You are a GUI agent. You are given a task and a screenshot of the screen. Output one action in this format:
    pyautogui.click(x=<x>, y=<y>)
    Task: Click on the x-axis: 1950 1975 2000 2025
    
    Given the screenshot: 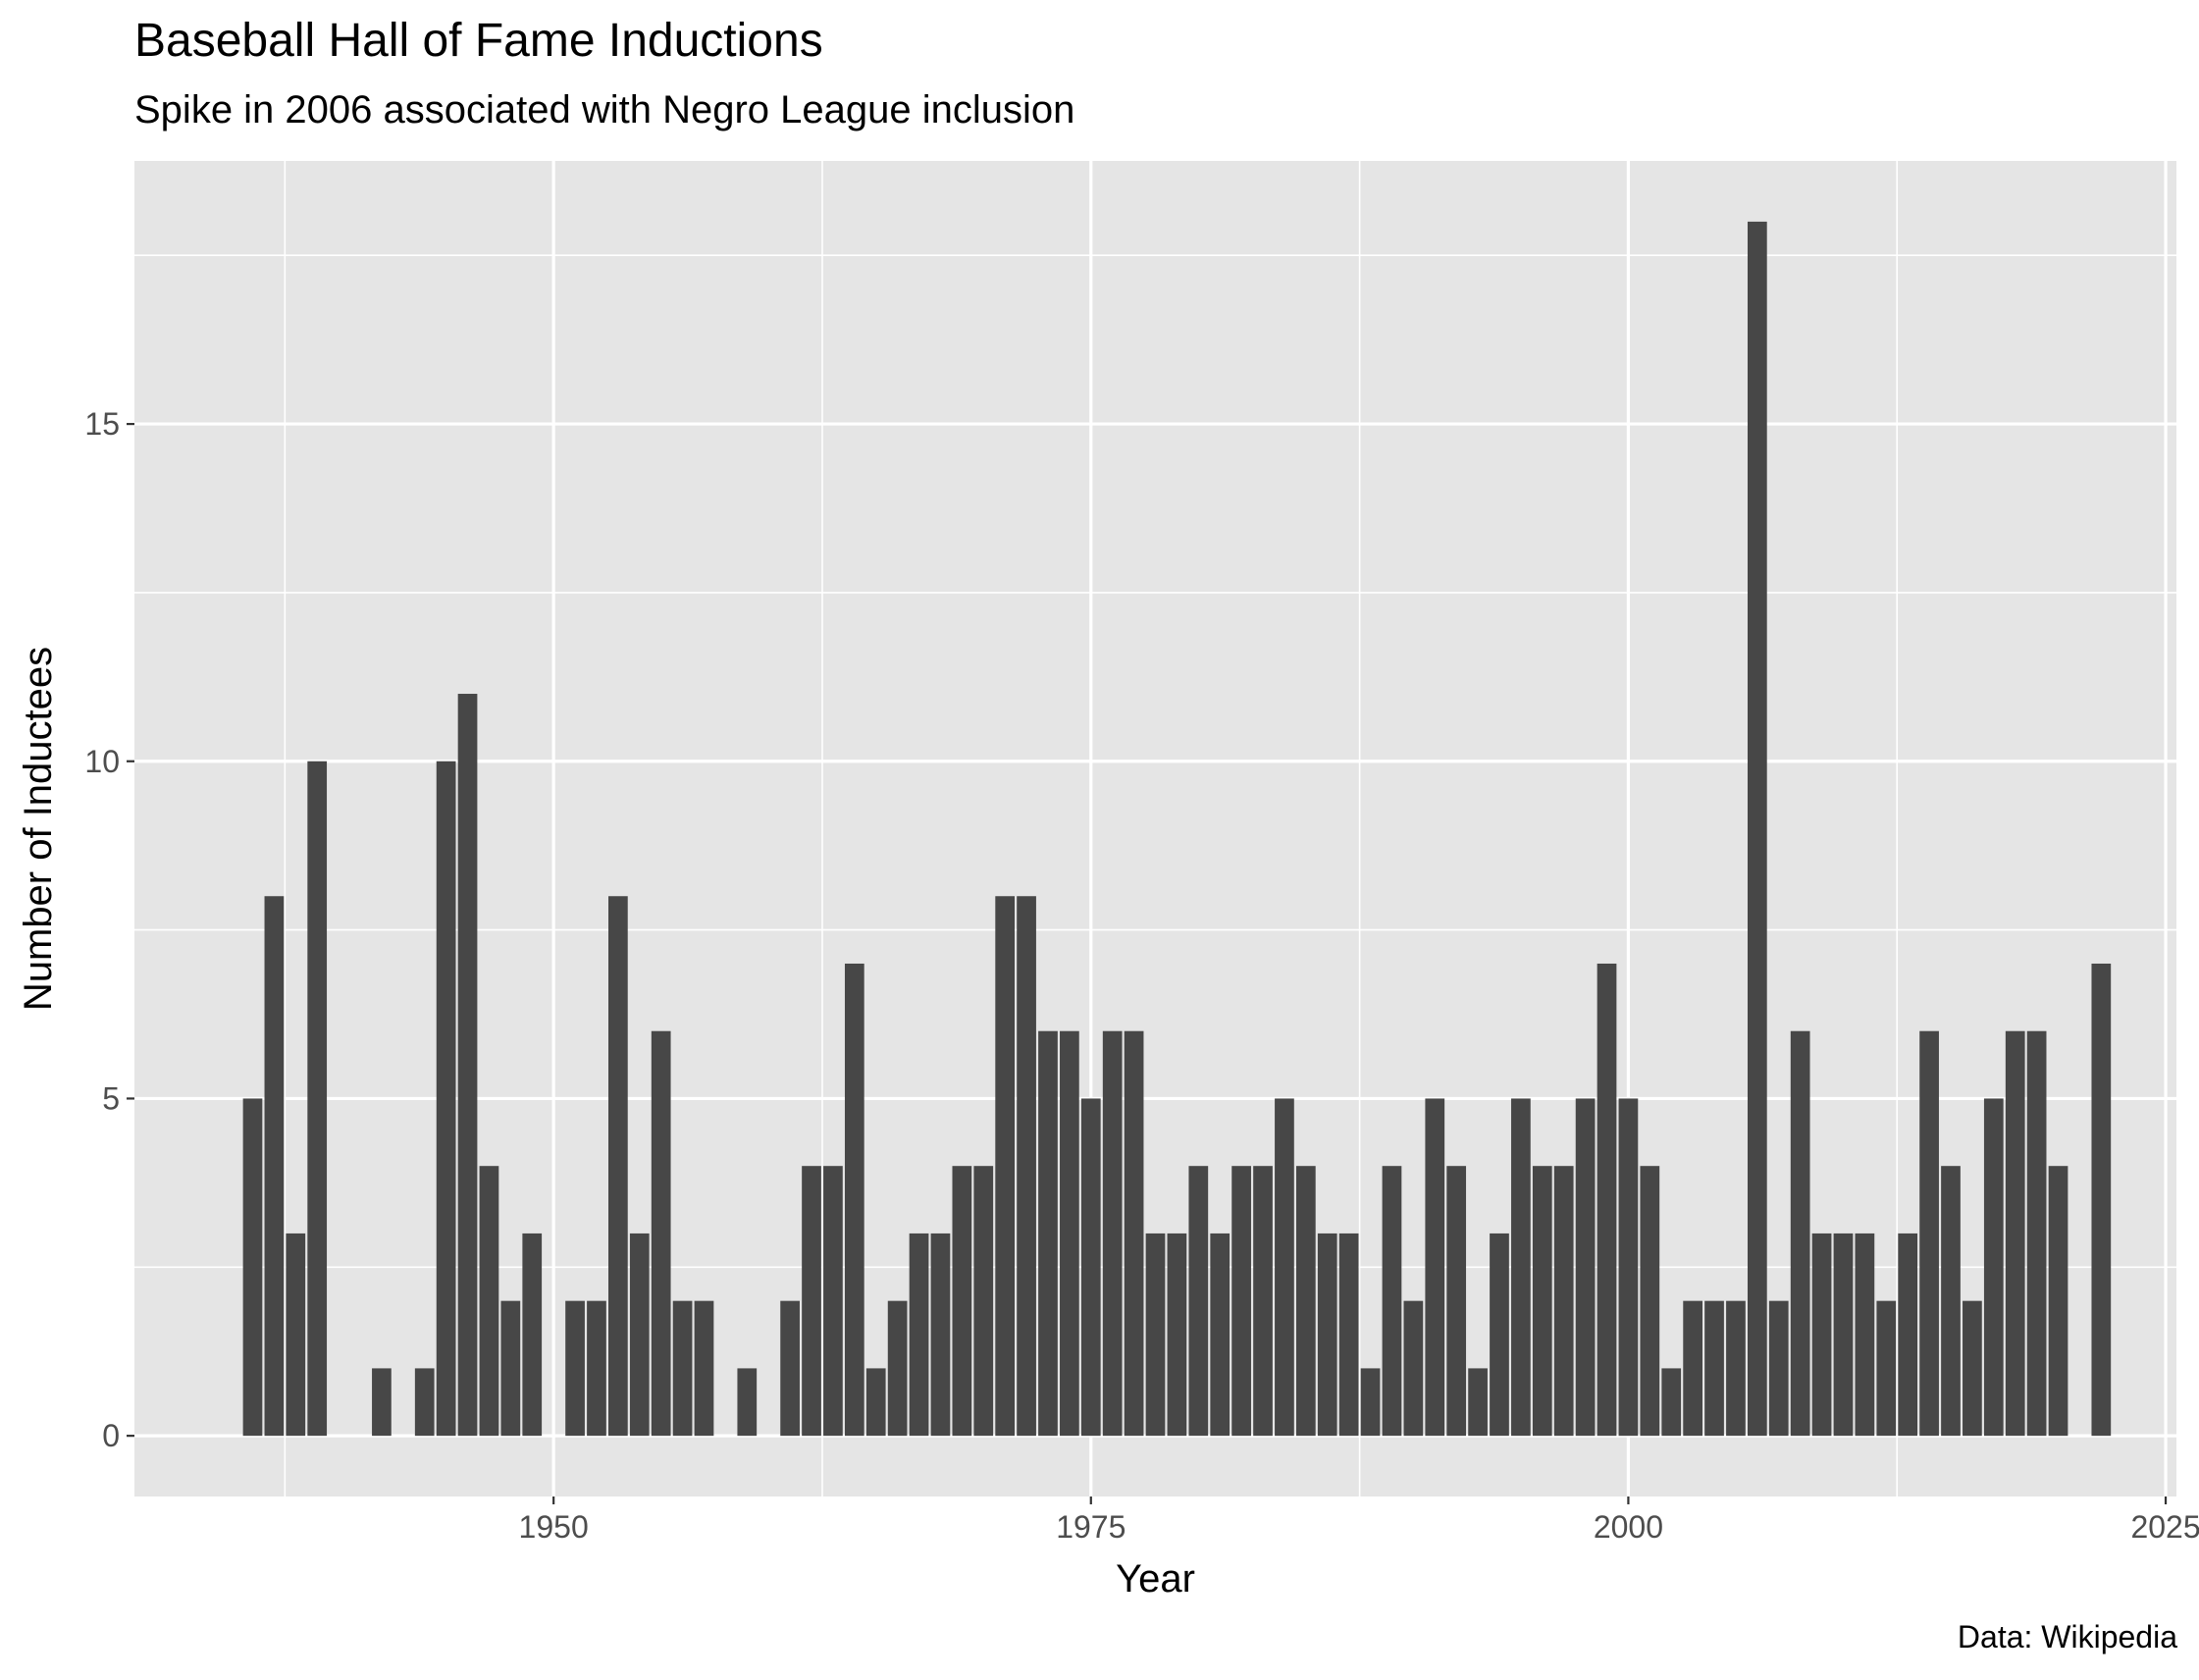 What is the action you would take?
    pyautogui.click(x=1359, y=1520)
    